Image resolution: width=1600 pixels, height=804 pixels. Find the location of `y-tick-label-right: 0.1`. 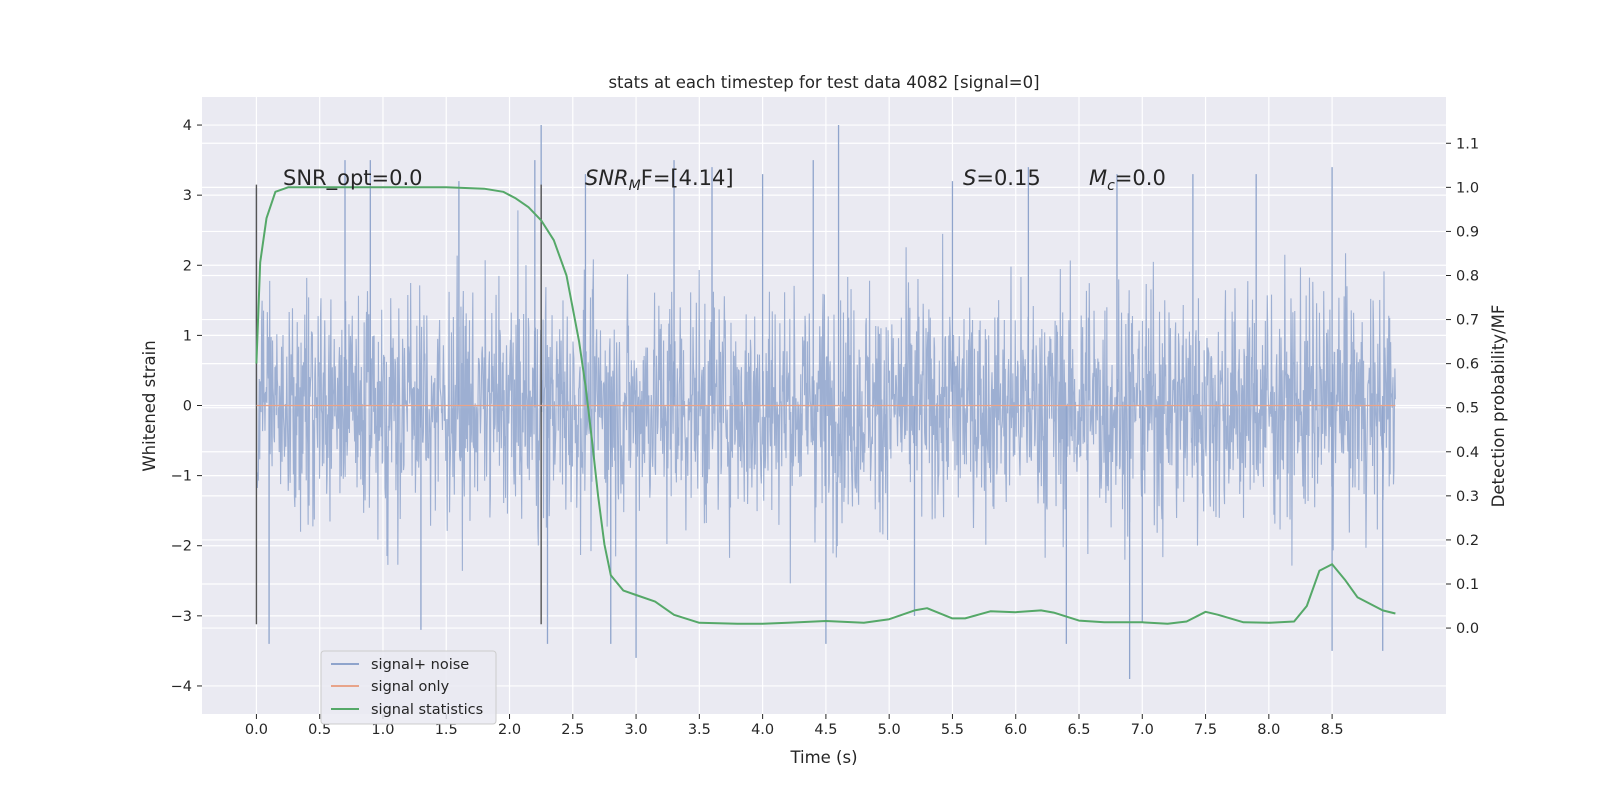

y-tick-label-right: 0.1 is located at coordinates (1467, 585).